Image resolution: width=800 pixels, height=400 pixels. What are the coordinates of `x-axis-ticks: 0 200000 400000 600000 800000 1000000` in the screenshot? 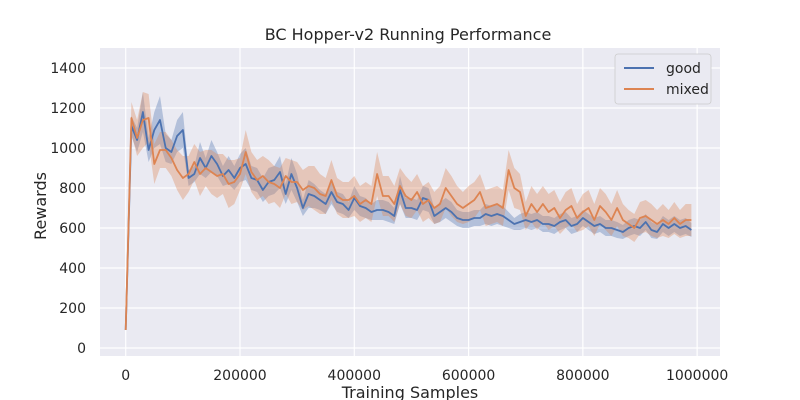 It's located at (424, 376).